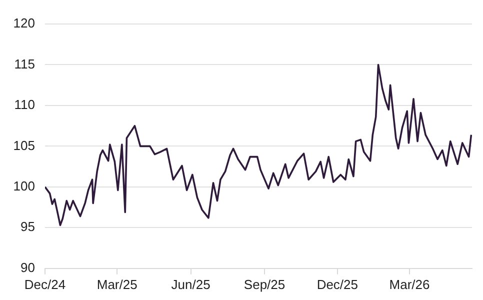 This screenshot has height=300, width=483. What do you see at coordinates (45, 284) in the screenshot?
I see `x-tick-label: Dec/24` at bounding box center [45, 284].